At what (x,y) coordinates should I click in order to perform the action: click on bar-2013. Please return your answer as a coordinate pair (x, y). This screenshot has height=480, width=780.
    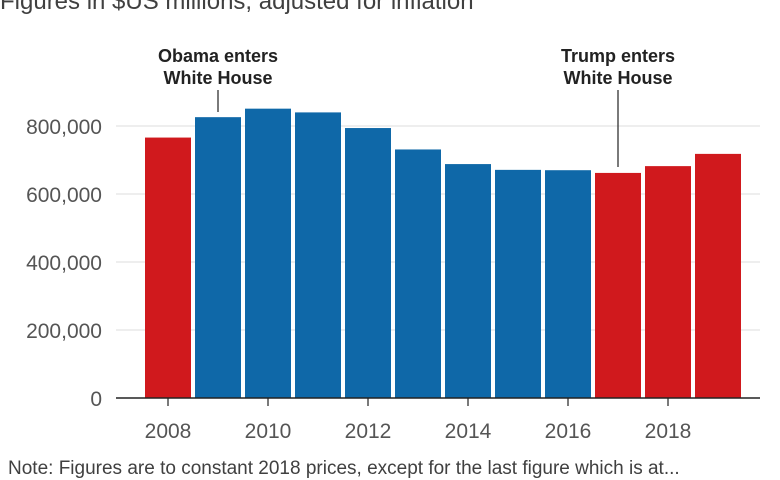
    Looking at the image, I should click on (418, 273).